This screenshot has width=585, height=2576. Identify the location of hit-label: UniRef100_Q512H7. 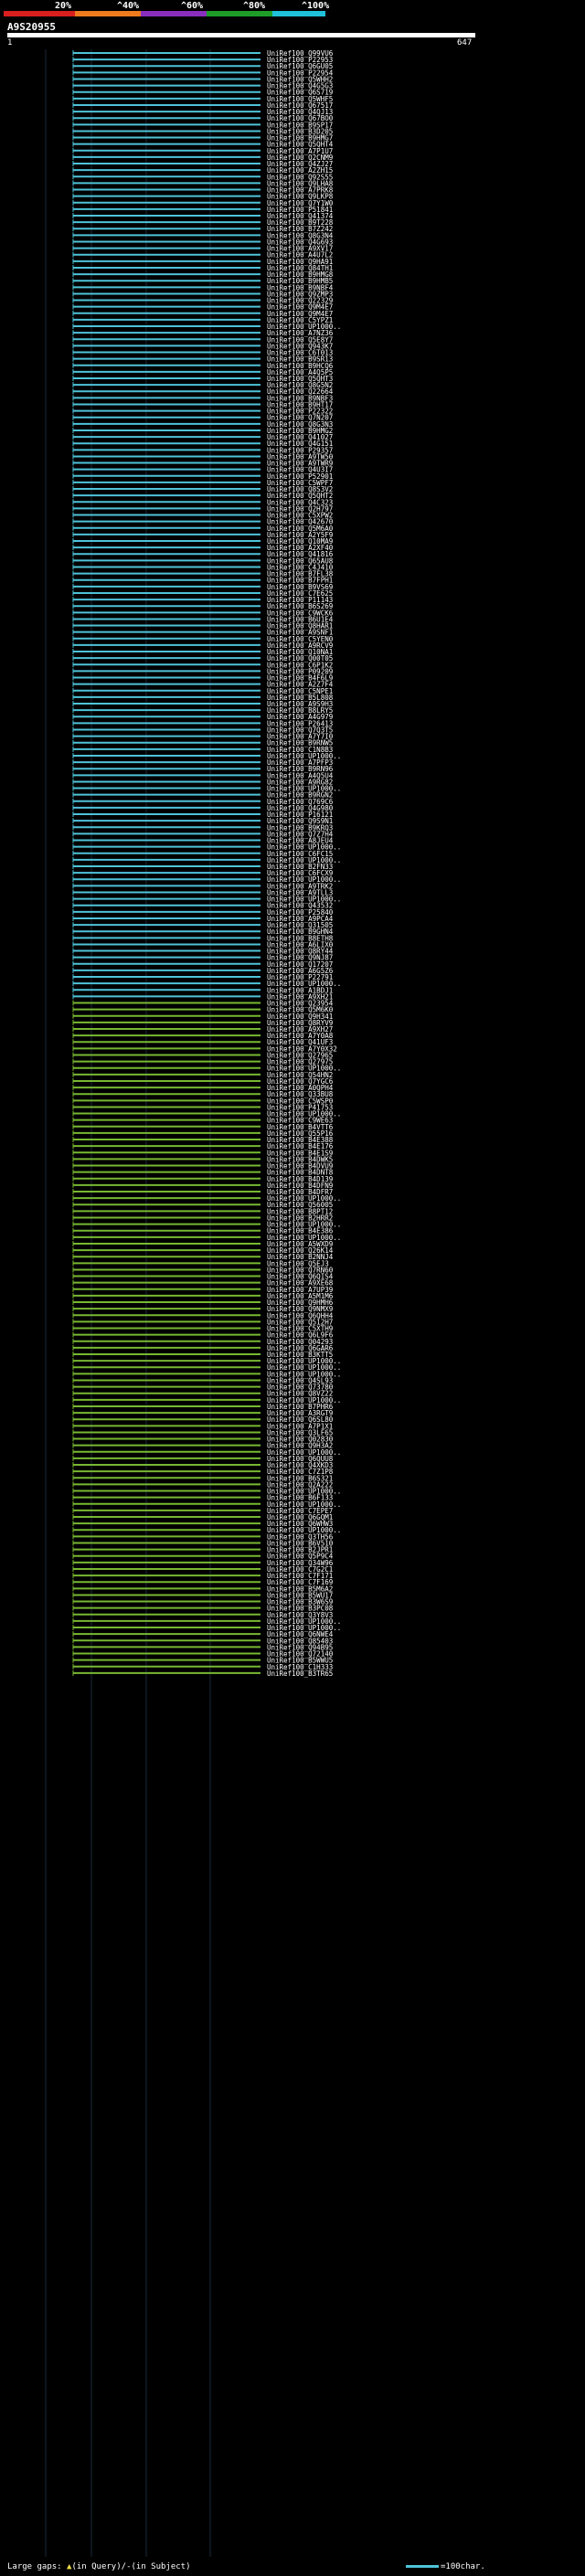
(300, 1322).